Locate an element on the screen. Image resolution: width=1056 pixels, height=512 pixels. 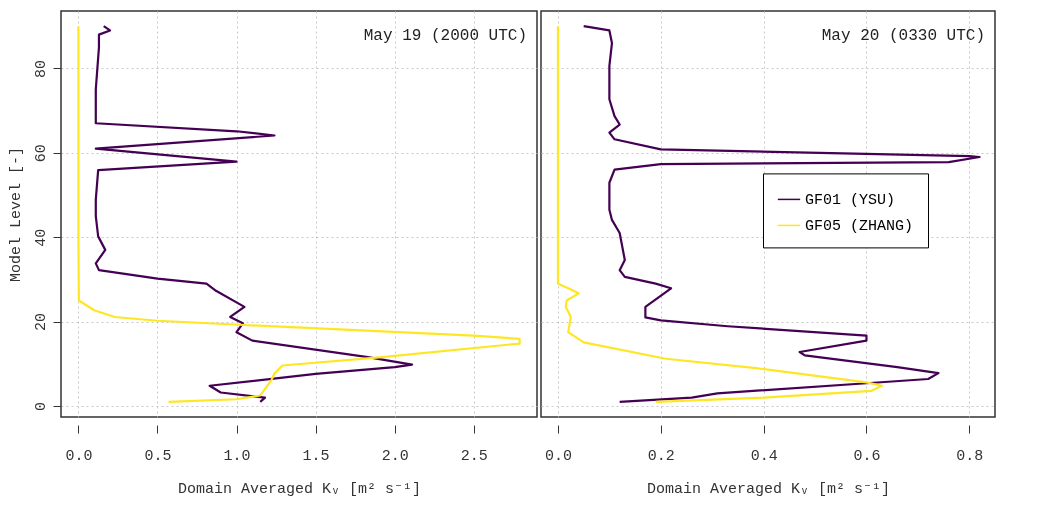
y-tick-label: 80 is located at coordinates (41, 68).